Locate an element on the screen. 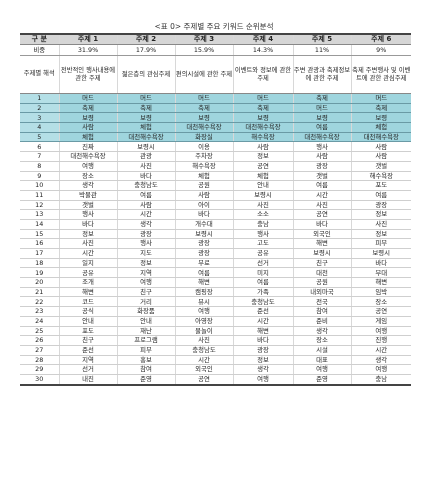  rank-number: 2 is located at coordinates (39, 108).